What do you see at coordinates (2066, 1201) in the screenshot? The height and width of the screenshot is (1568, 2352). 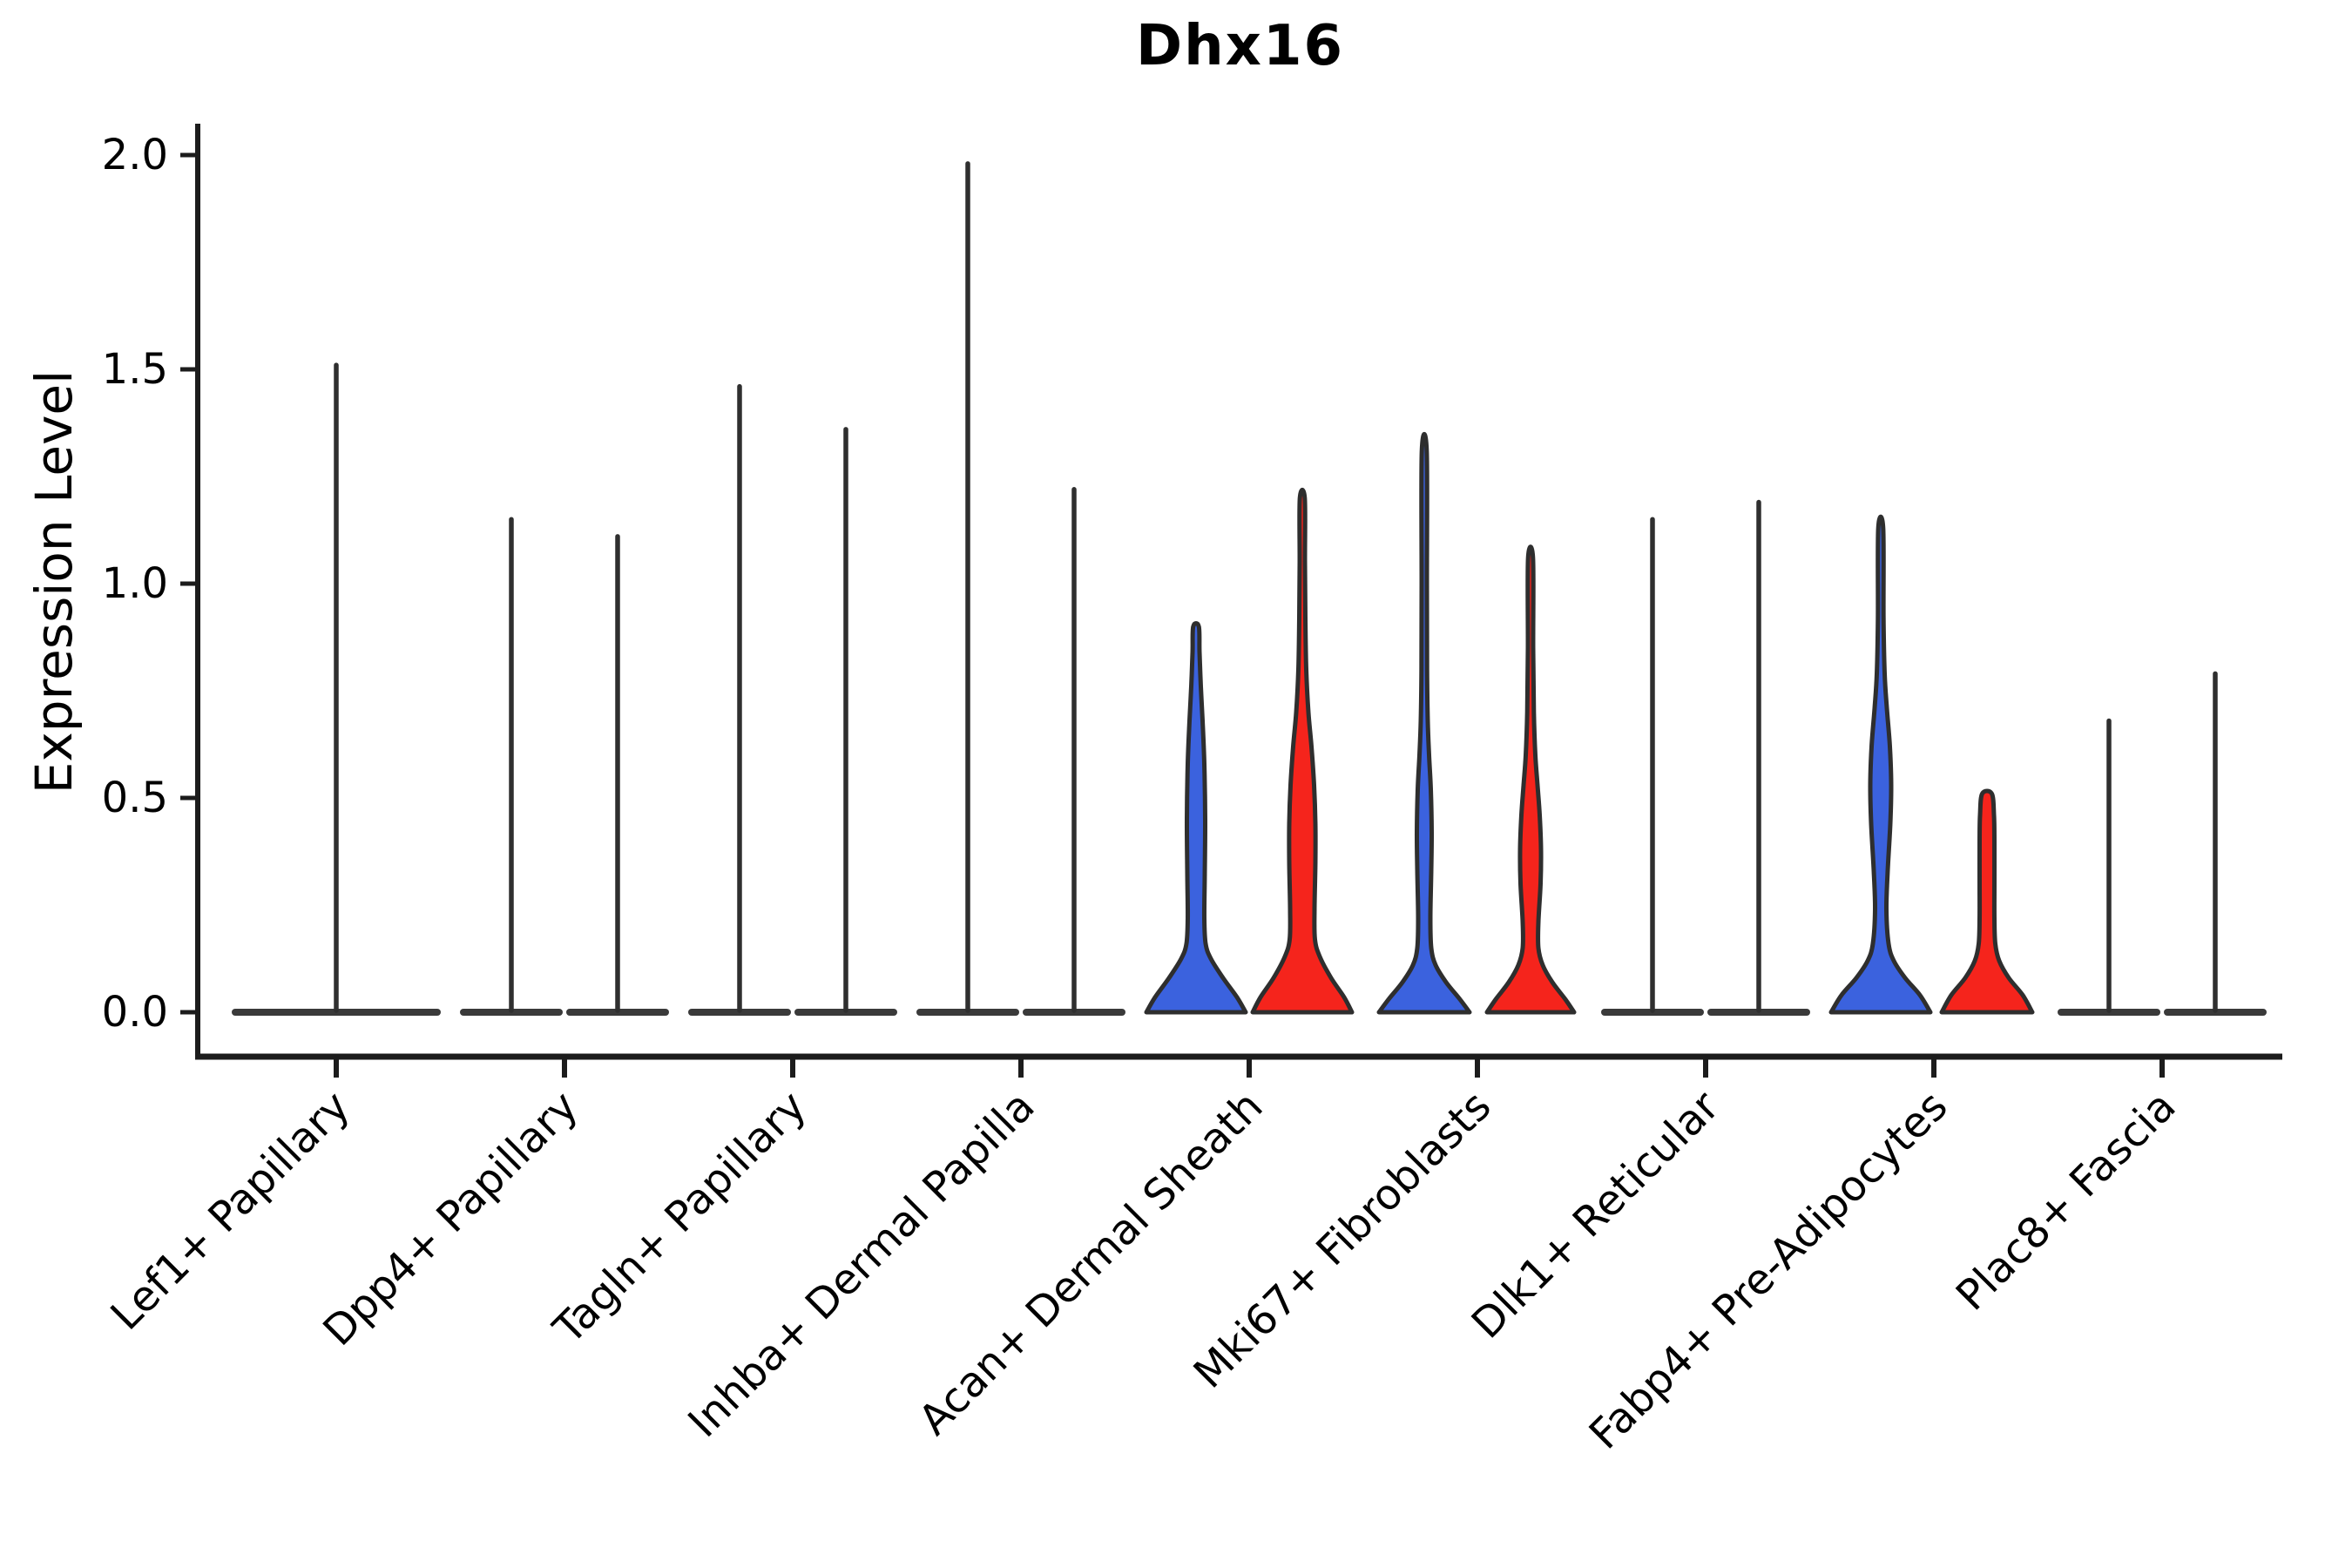 I see `x-tick-label: Plac8+ Fascia` at bounding box center [2066, 1201].